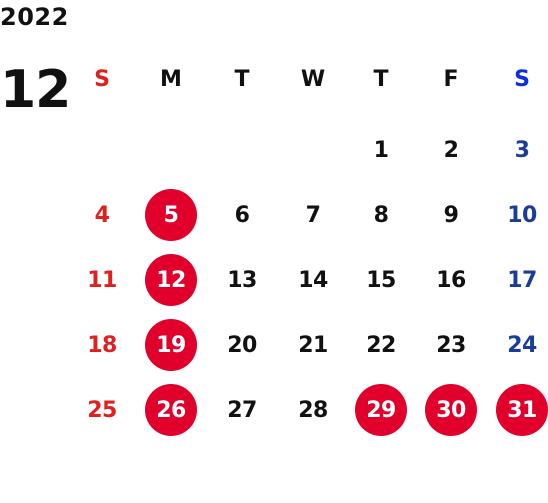 Image resolution: width=548 pixels, height=503 pixels. Describe the element at coordinates (381, 410) in the screenshot. I see `holiday-day-cell: 29` at that location.